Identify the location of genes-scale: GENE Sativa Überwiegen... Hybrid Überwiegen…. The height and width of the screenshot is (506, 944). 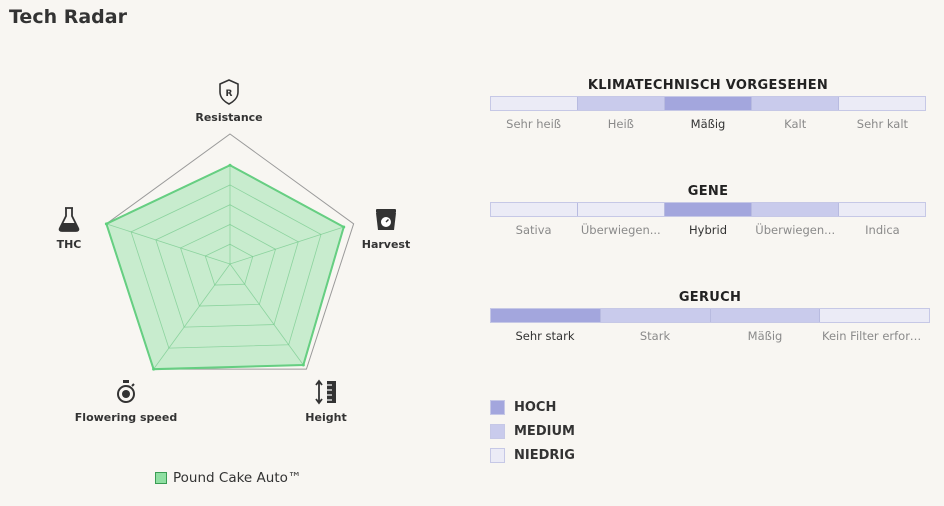
(708, 210).